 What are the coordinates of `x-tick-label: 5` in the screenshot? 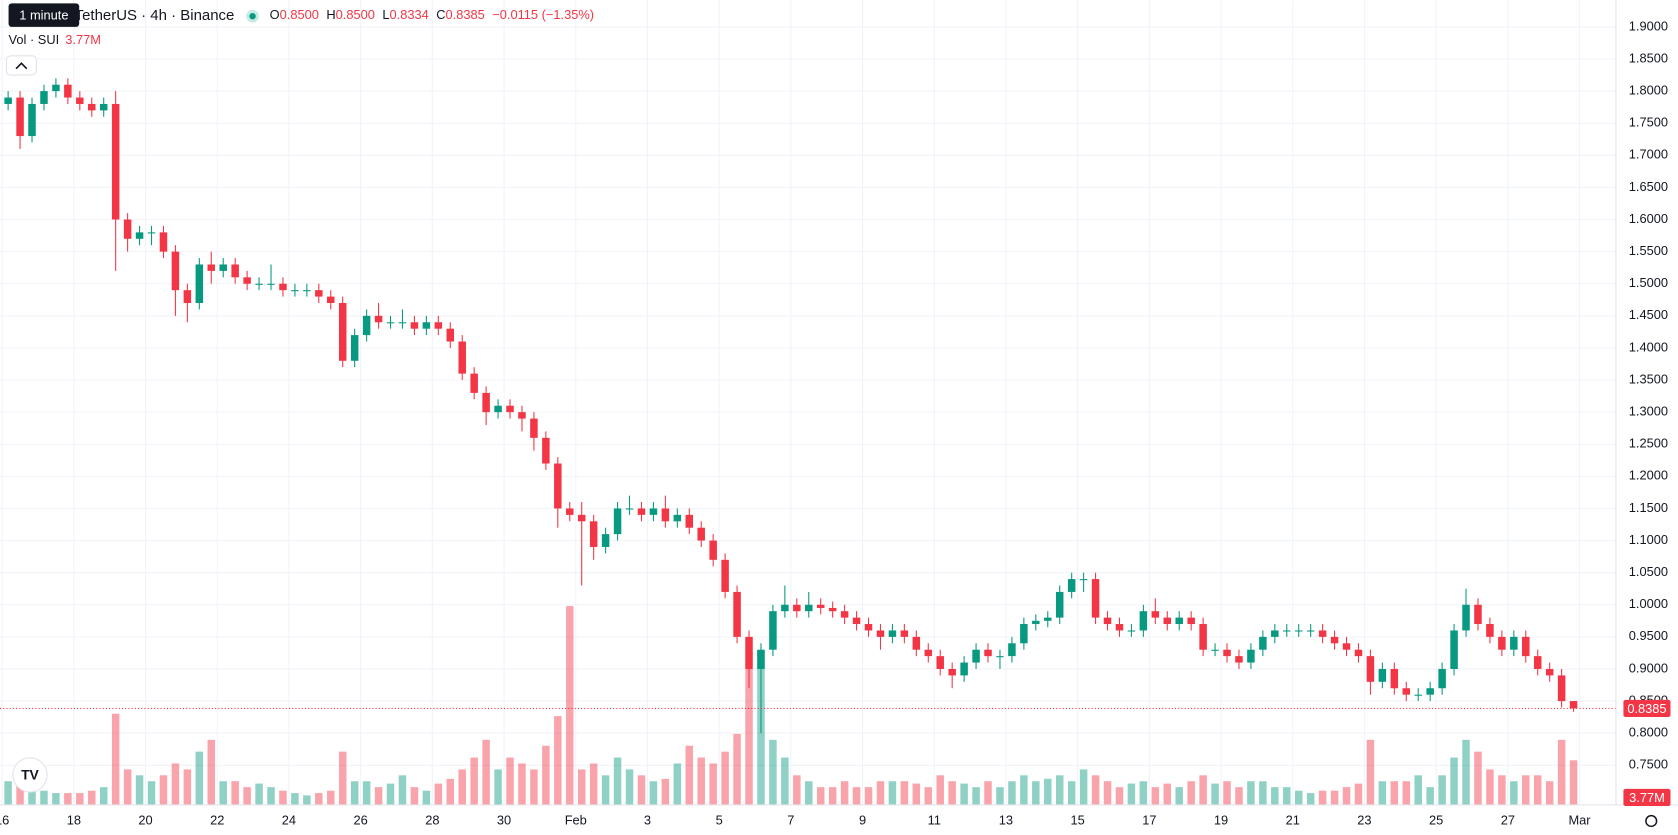 It's located at (719, 819).